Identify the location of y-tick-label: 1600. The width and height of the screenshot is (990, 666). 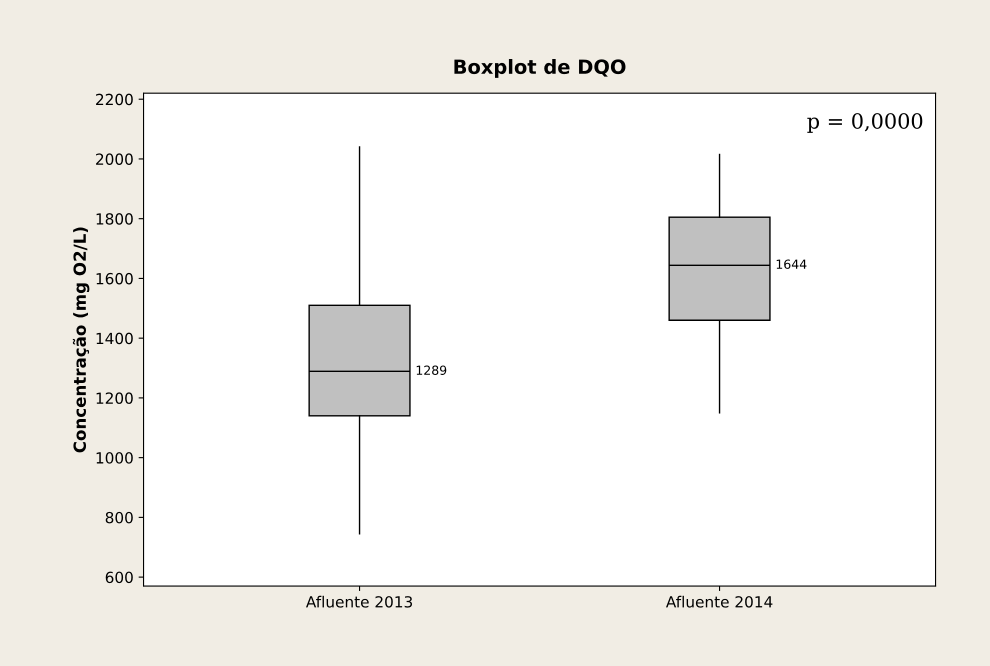
(114, 278).